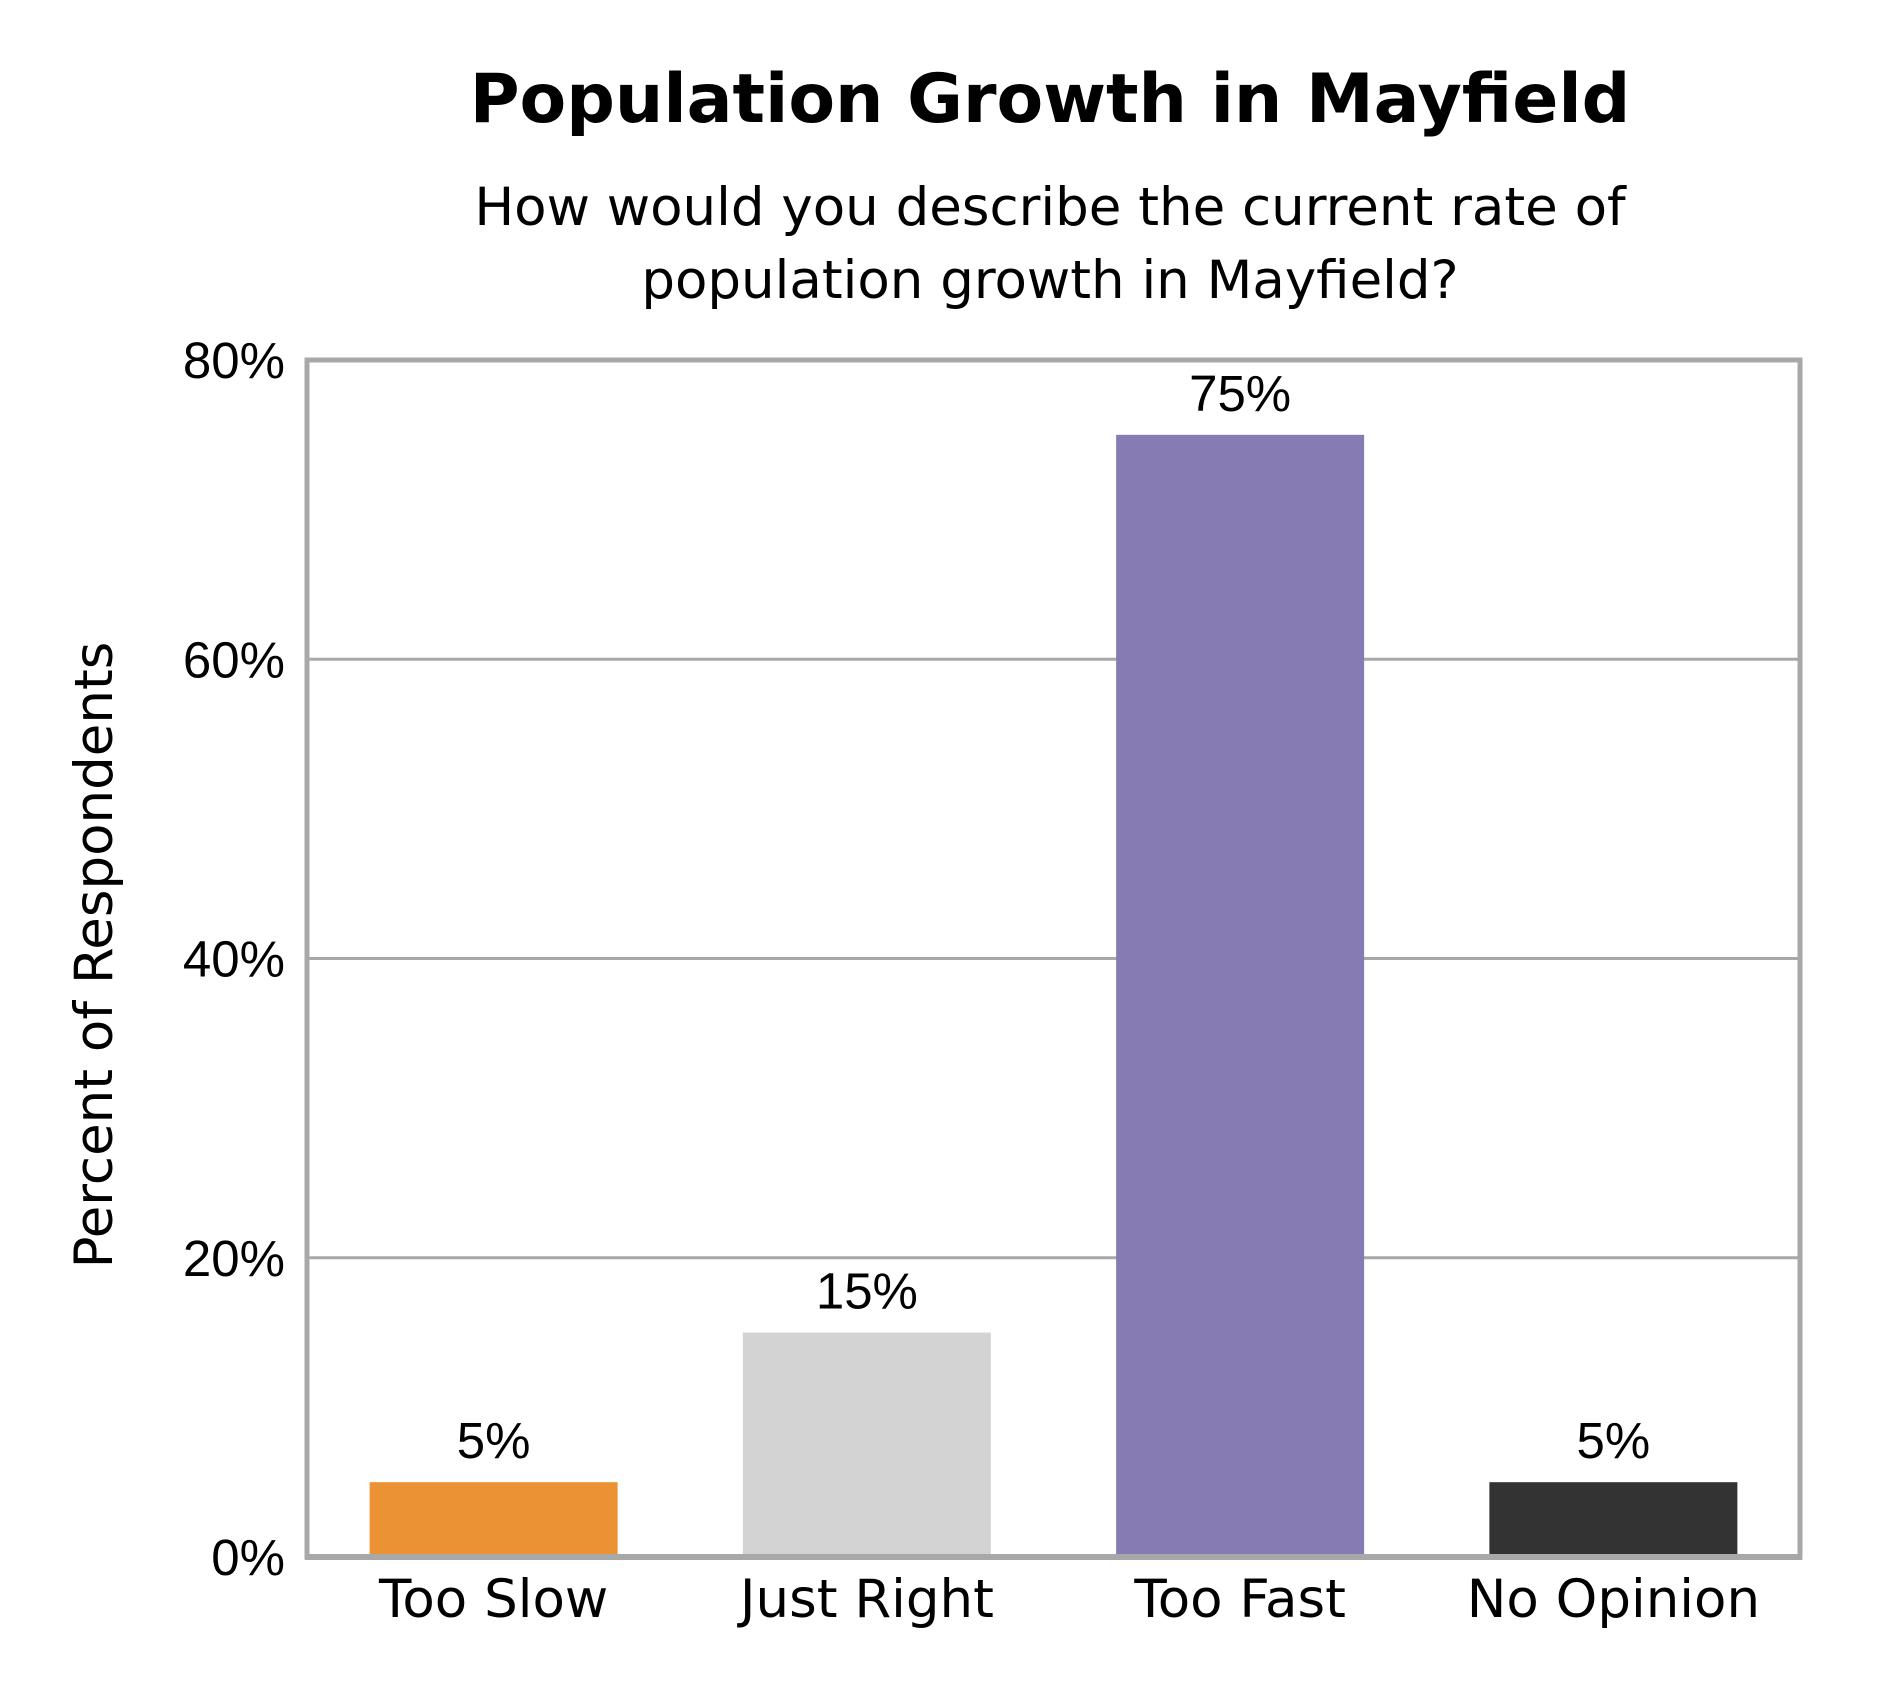 The height and width of the screenshot is (1685, 1890). Describe the element at coordinates (1613, 1599) in the screenshot. I see `x-tick-label: No Opinion` at that location.